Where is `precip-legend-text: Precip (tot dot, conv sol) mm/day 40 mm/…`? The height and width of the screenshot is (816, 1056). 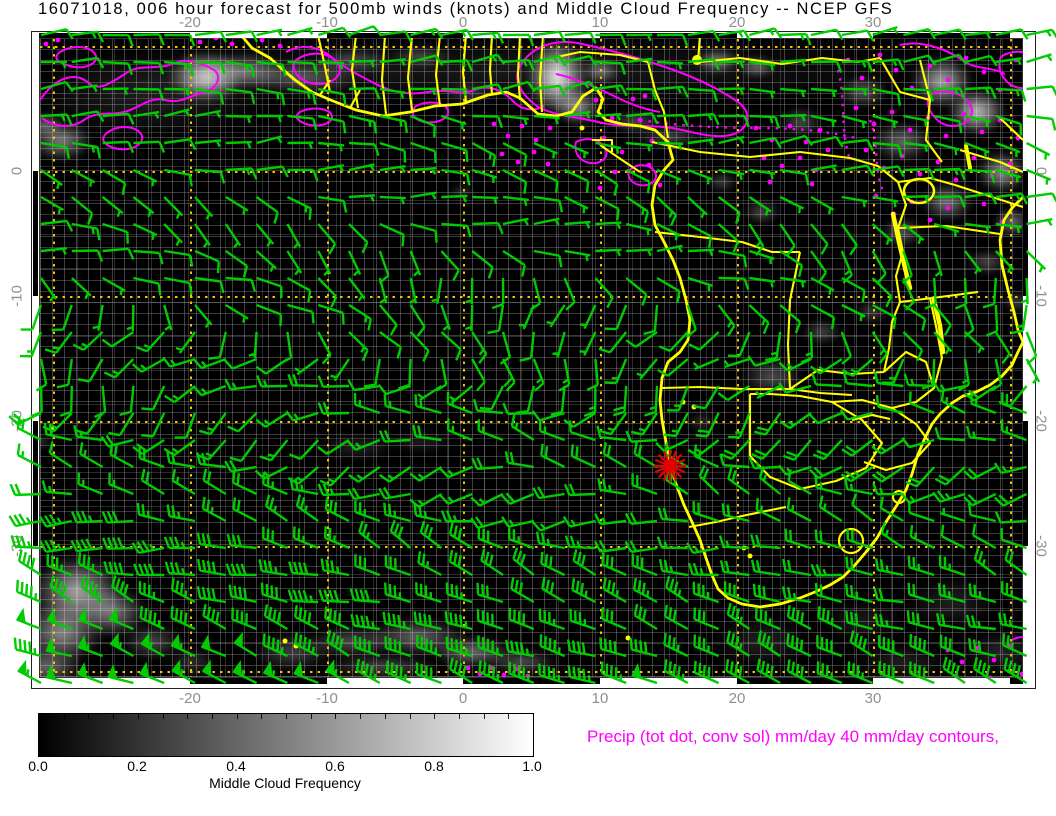 precip-legend-text: Precip (tot dot, conv sol) mm/day 40 mm/… is located at coordinates (793, 736).